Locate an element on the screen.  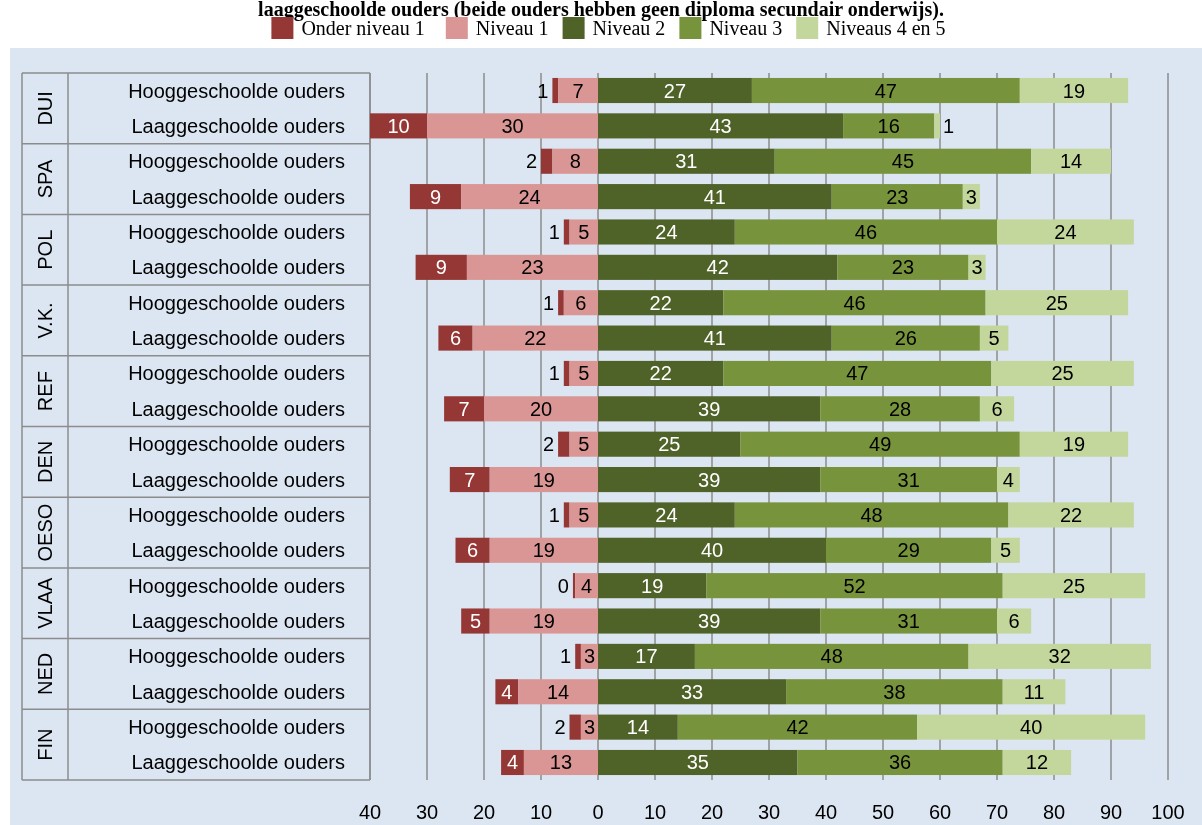
text: FIN is located at coordinates (45, 744).